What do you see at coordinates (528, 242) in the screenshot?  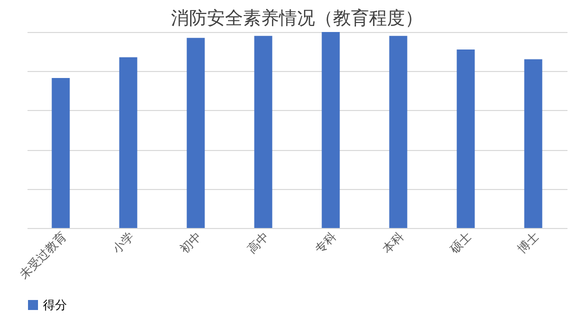 I see `x-tick-label: 博士` at bounding box center [528, 242].